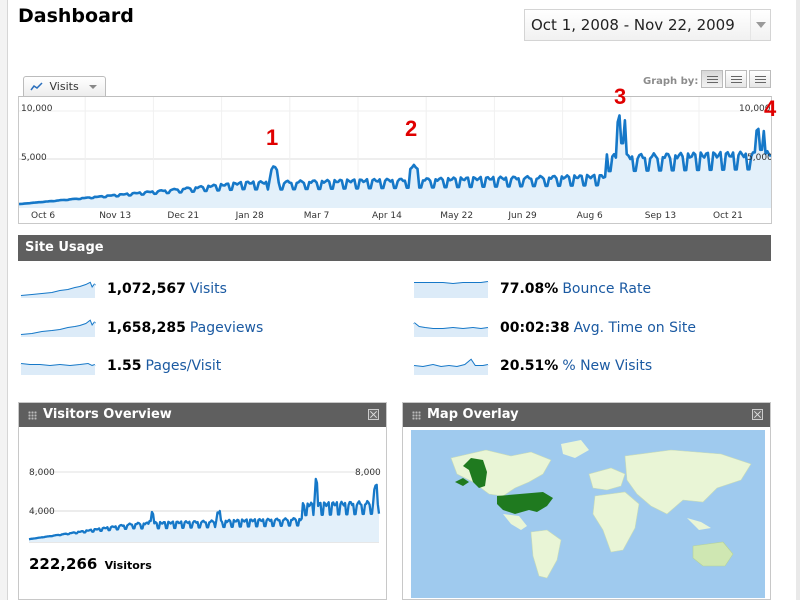  What do you see at coordinates (671, 81) in the screenshot?
I see `graph-by-label: Graph by:` at bounding box center [671, 81].